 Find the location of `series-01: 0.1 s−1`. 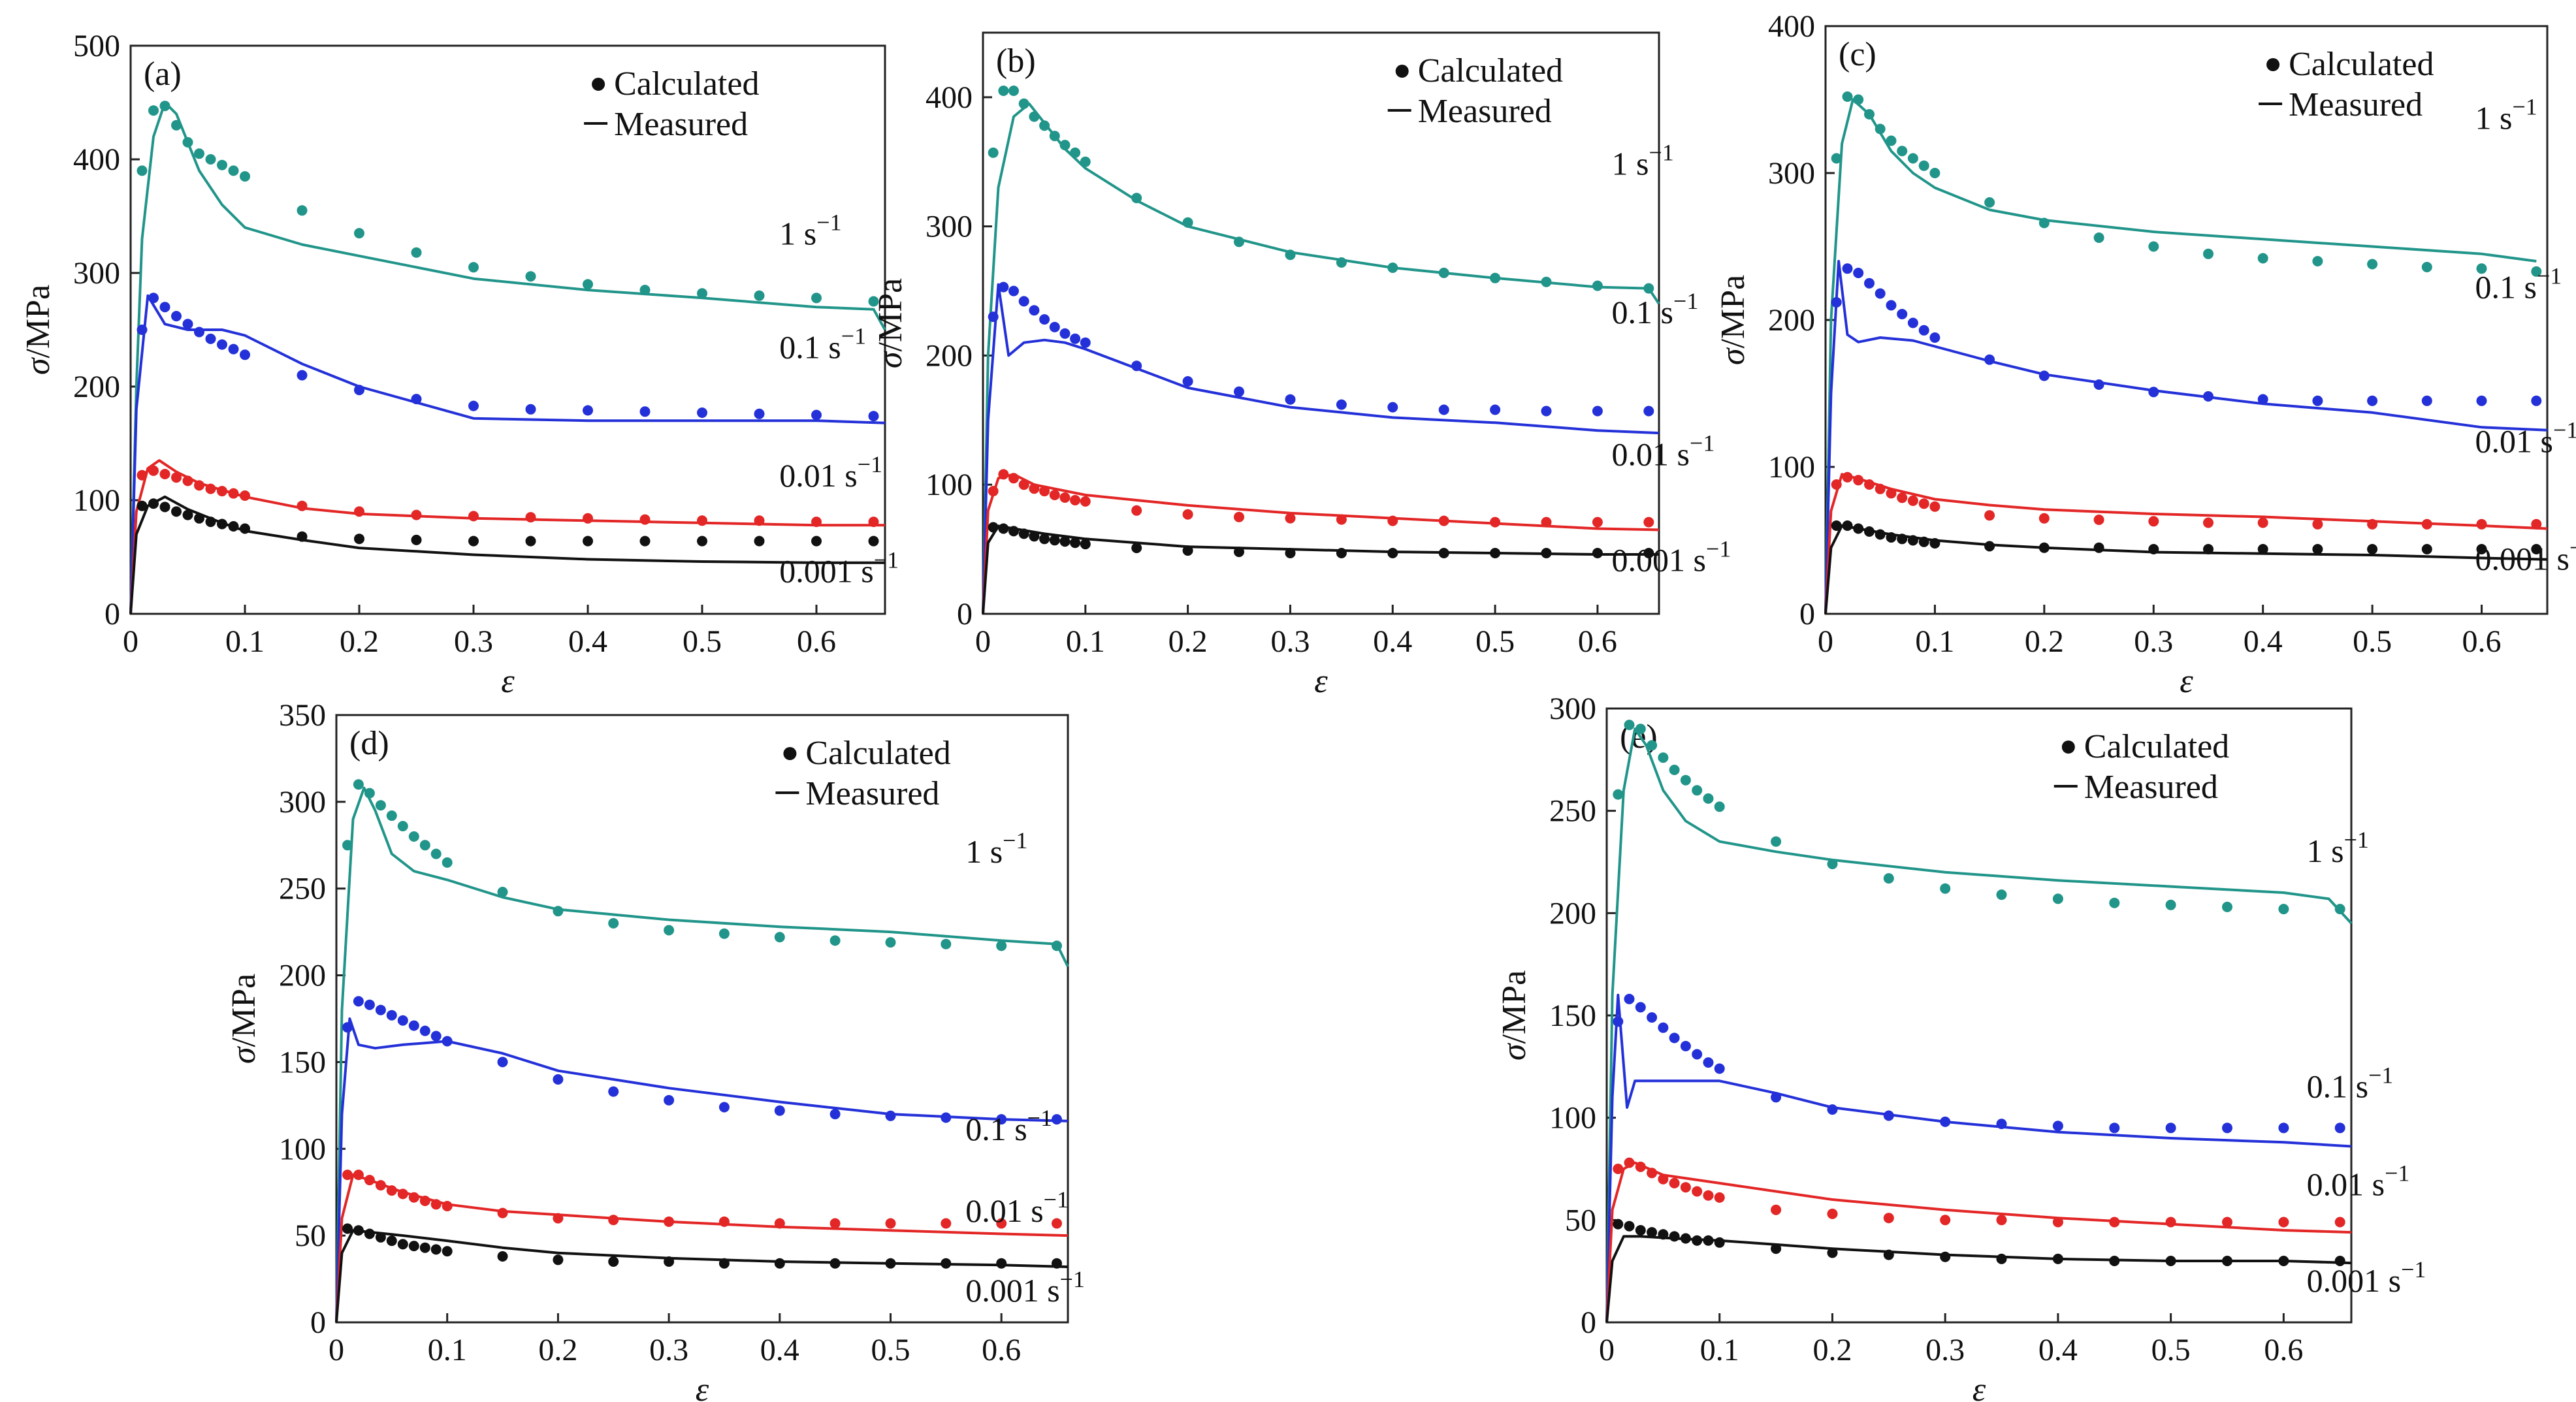

series-01: 0.1 s−1 is located at coordinates (2193, 437).